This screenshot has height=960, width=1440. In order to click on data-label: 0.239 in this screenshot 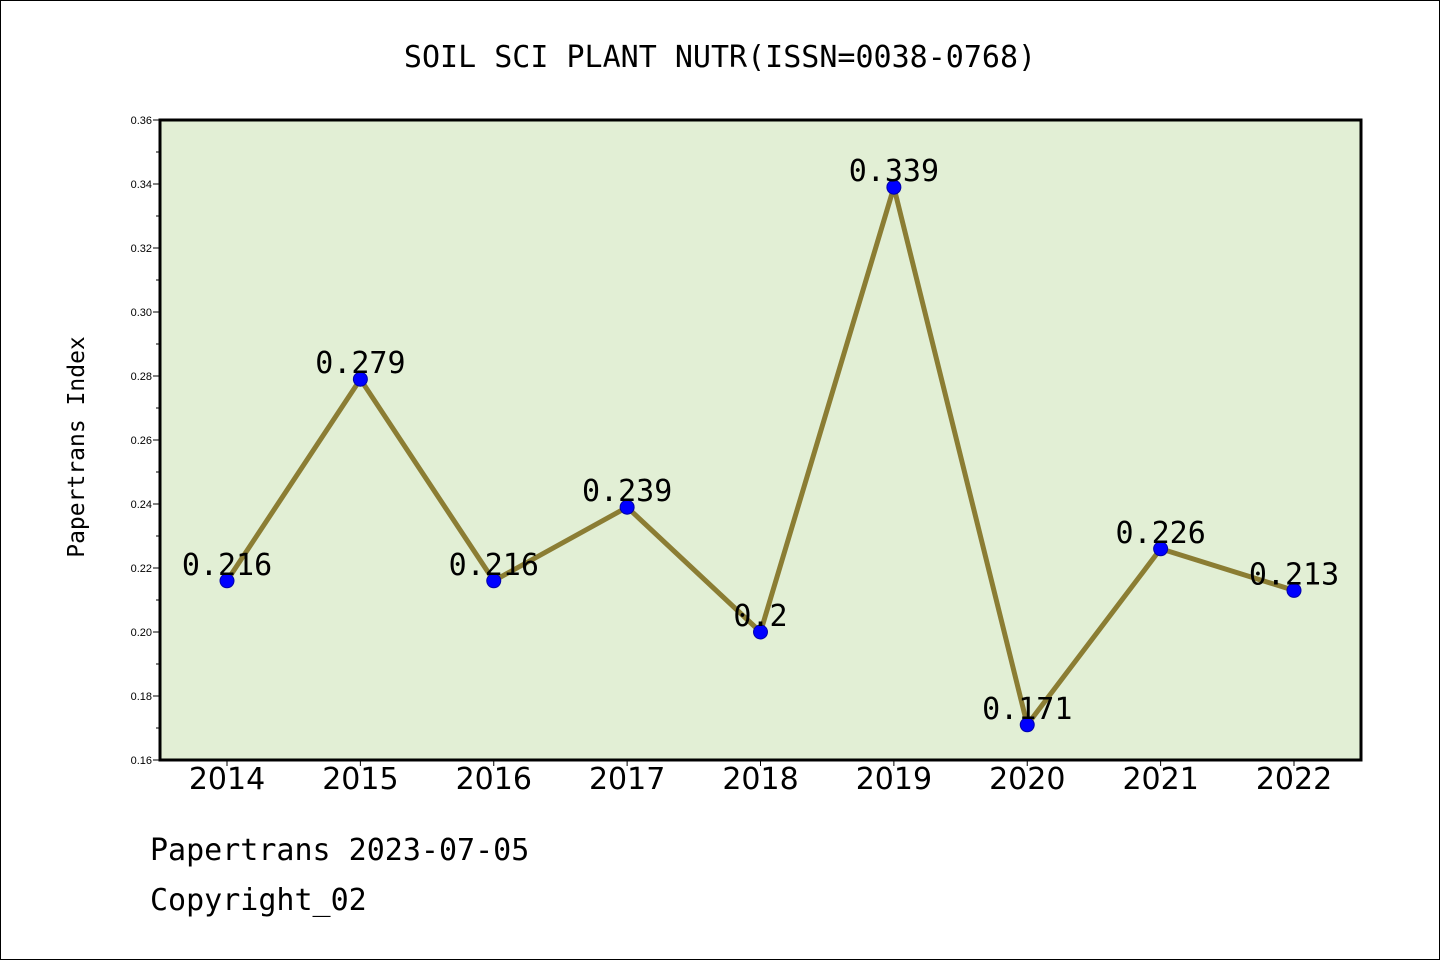, I will do `click(627, 491)`.